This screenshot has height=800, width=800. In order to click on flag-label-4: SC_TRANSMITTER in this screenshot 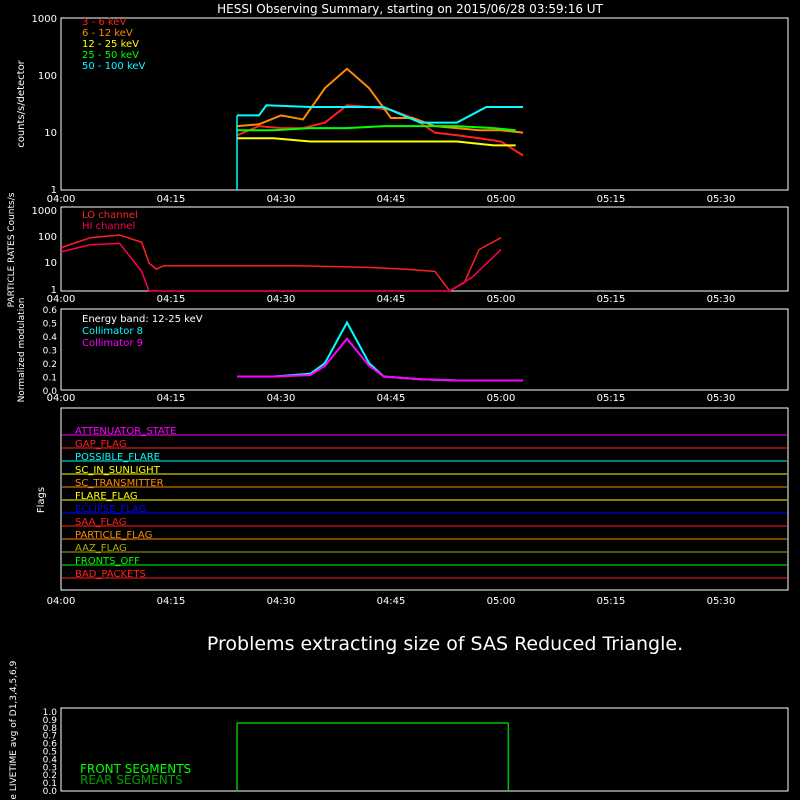, I will do `click(119, 483)`.